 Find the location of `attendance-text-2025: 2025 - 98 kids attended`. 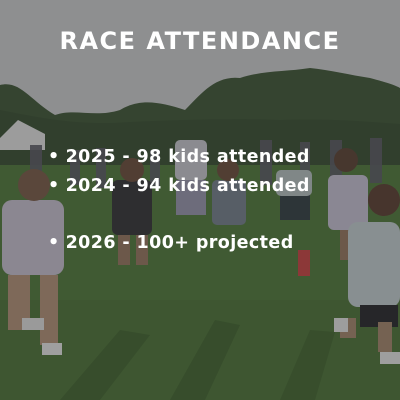

attendance-text-2025: 2025 - 98 kids attended is located at coordinates (187, 157).